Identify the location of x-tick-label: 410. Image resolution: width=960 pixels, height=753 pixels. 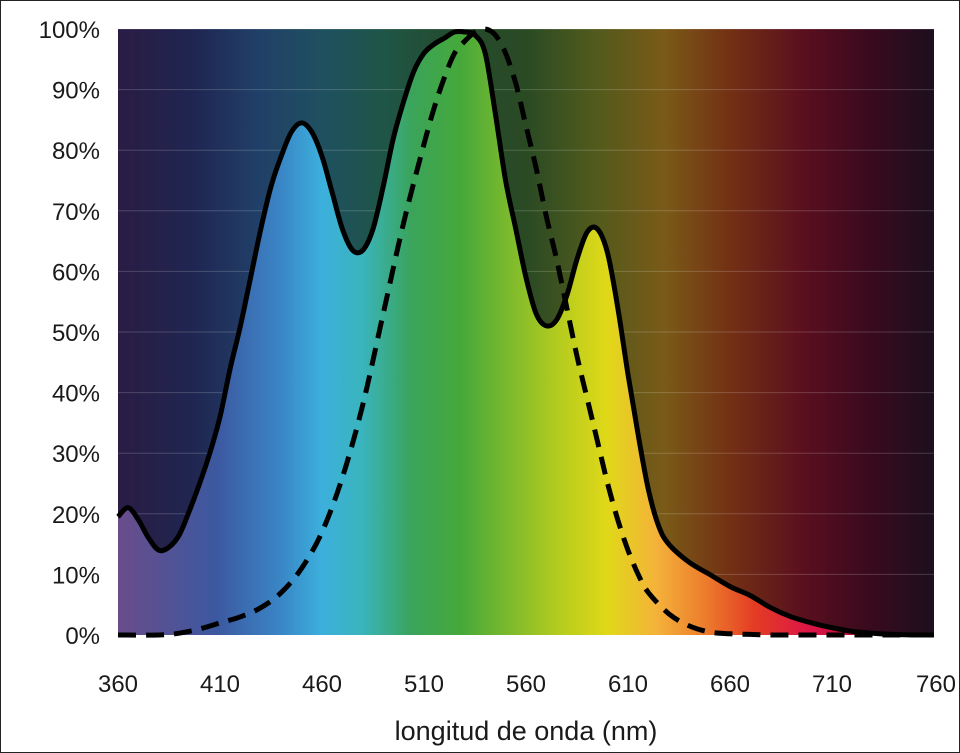
(220, 684).